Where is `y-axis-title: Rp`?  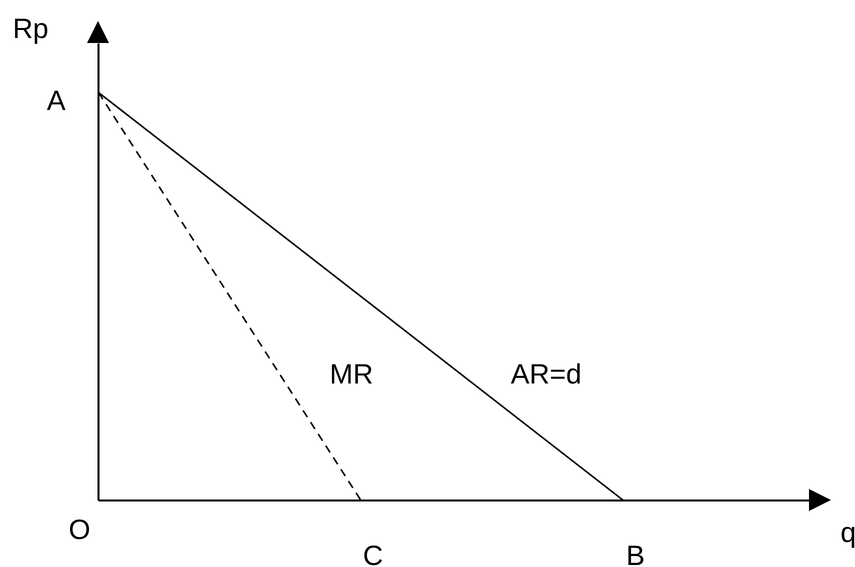 y-axis-title: Rp is located at coordinates (30, 28).